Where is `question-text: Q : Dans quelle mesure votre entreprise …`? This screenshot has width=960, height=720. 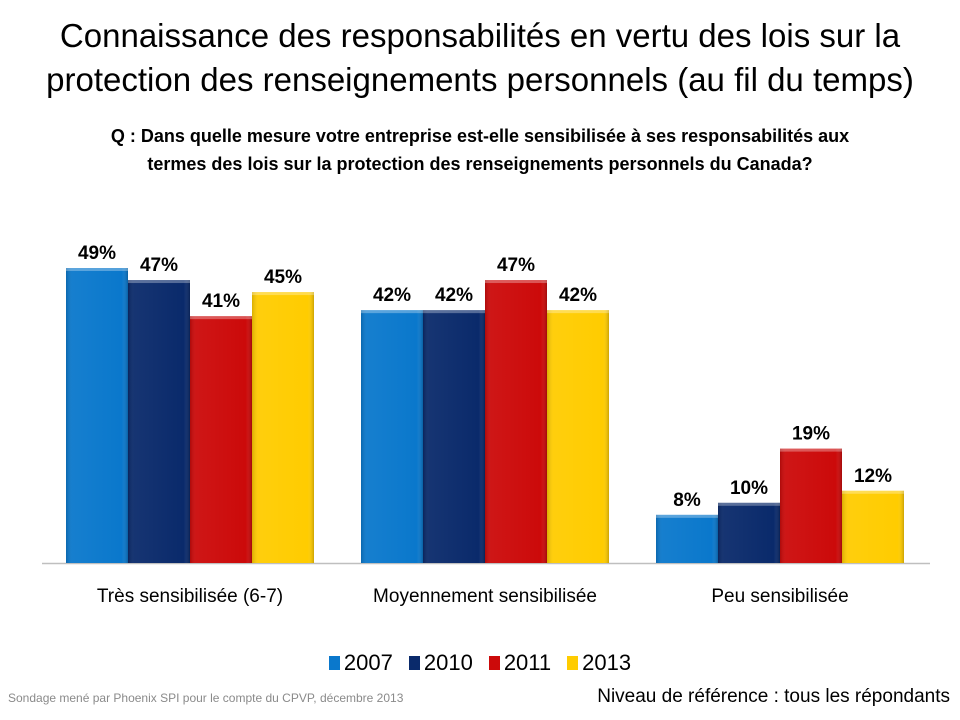
question-text: Q : Dans quelle mesure votre entreprise … is located at coordinates (480, 150).